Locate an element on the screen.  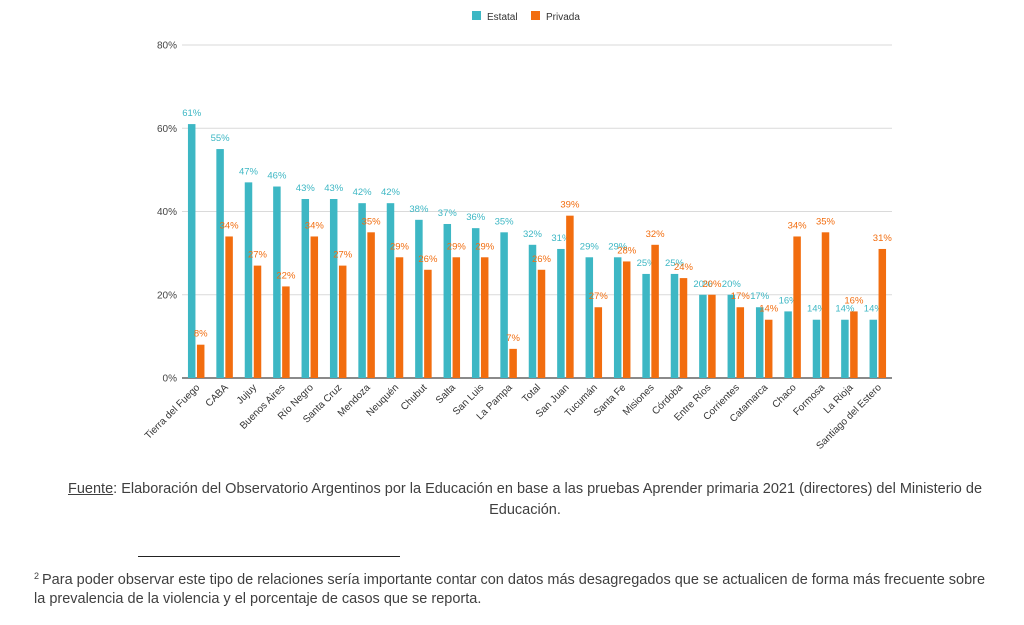
data-label: 39% is located at coordinates (570, 205).